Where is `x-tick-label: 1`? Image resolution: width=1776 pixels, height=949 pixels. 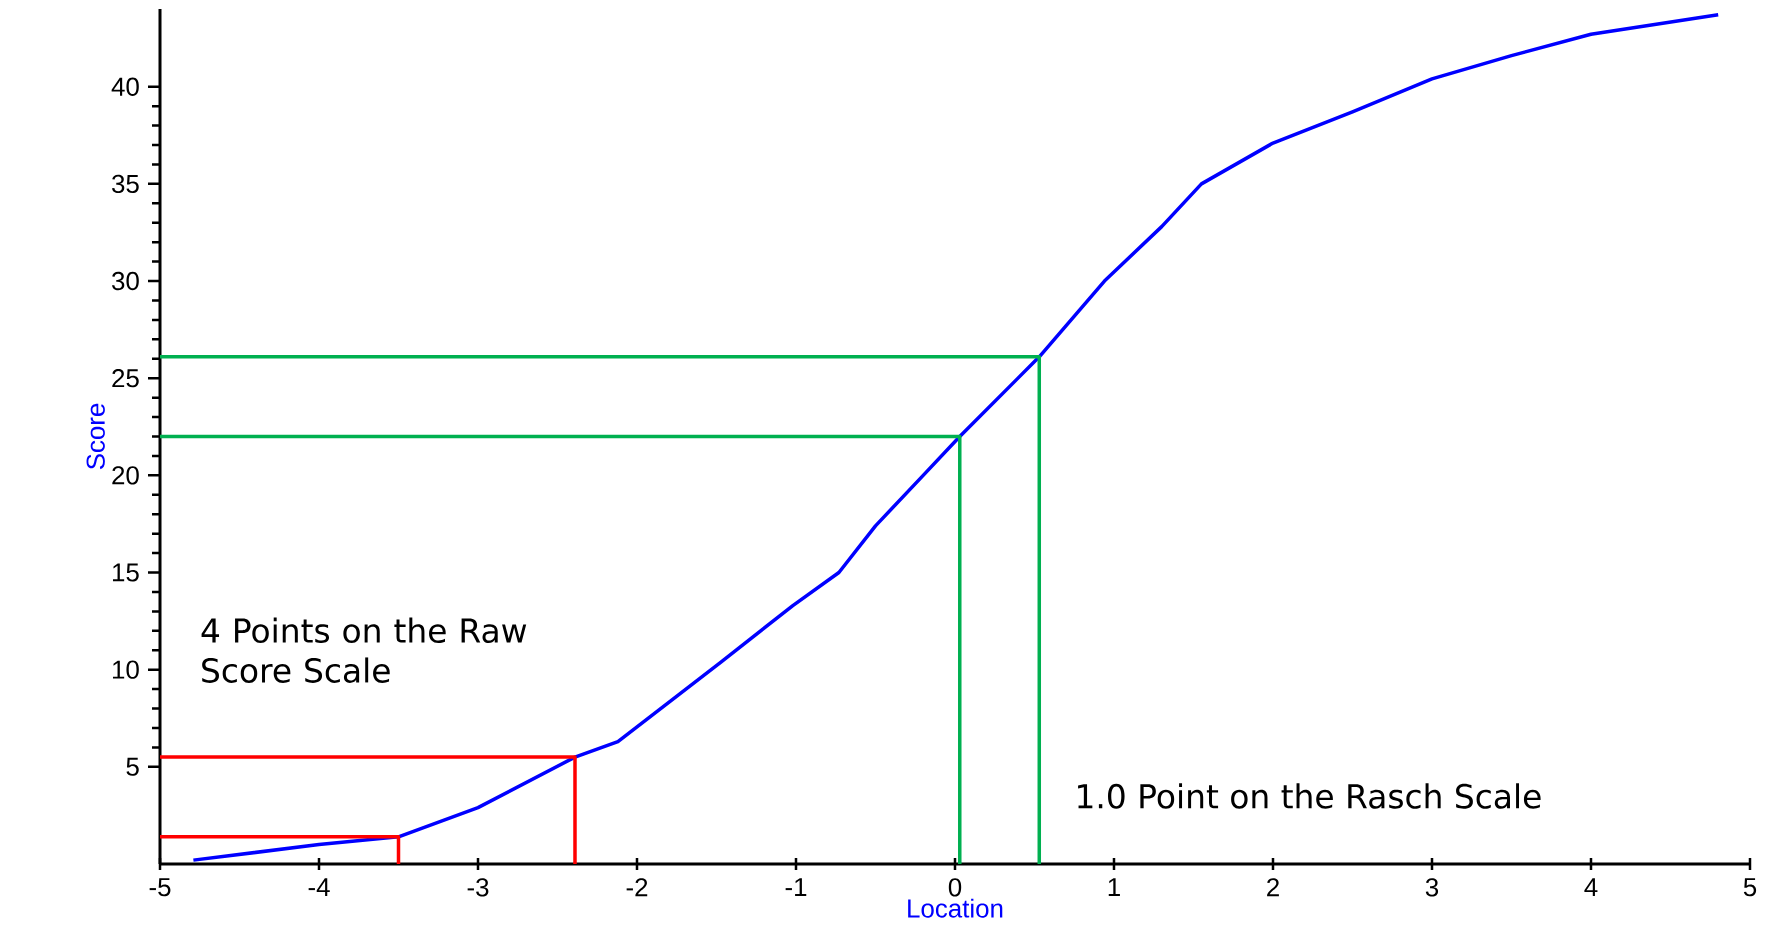 x-tick-label: 1 is located at coordinates (1114, 887).